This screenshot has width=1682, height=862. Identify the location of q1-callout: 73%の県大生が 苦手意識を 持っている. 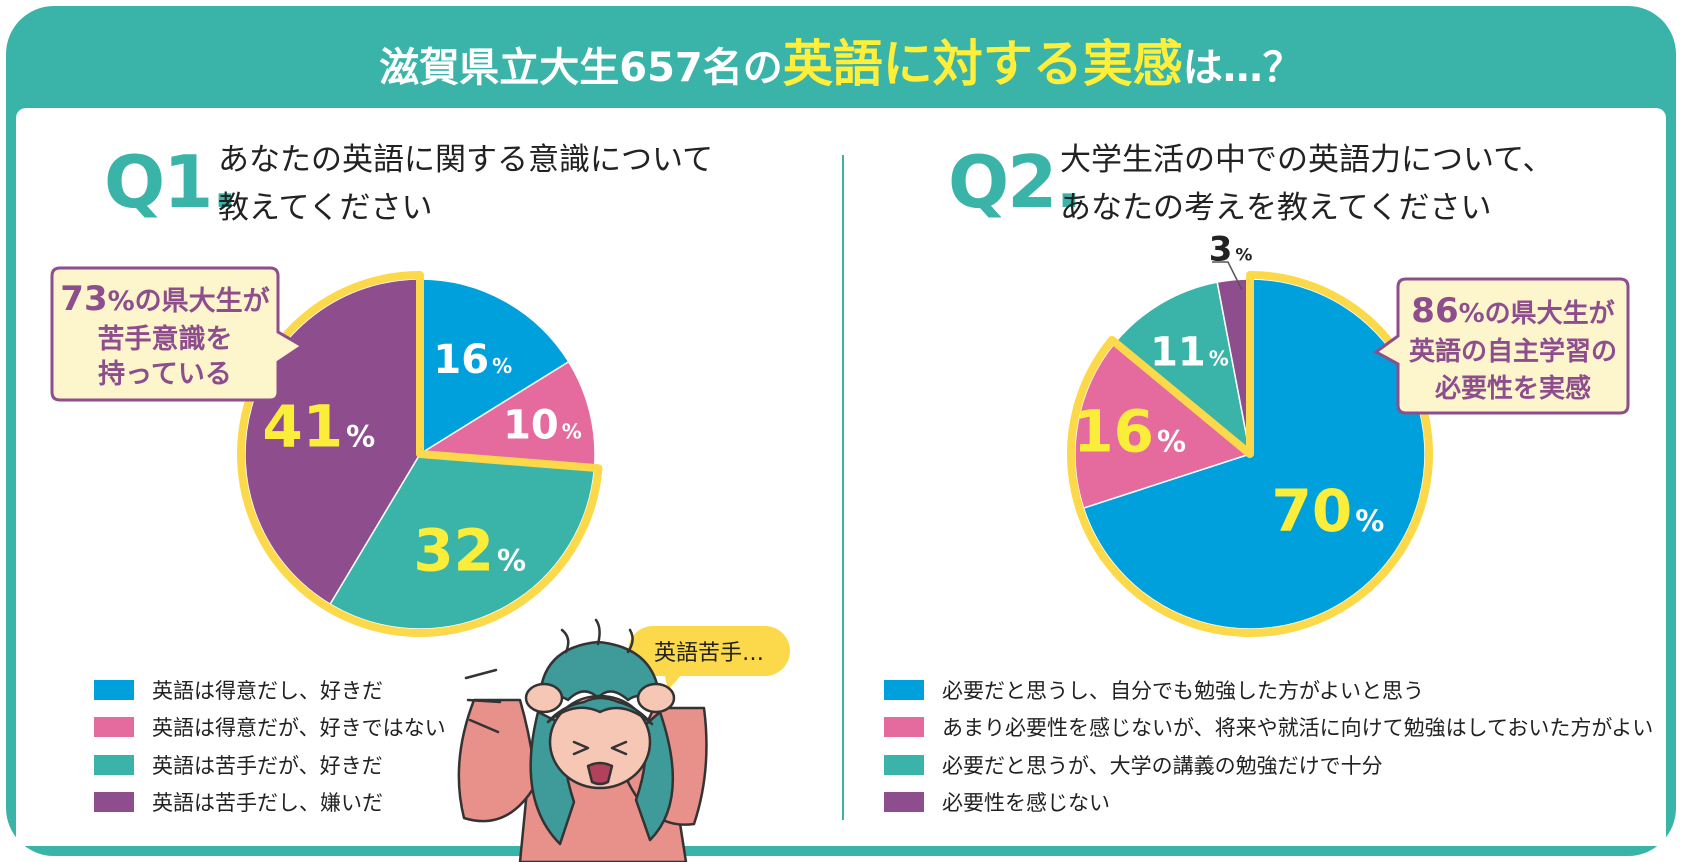
(177, 334).